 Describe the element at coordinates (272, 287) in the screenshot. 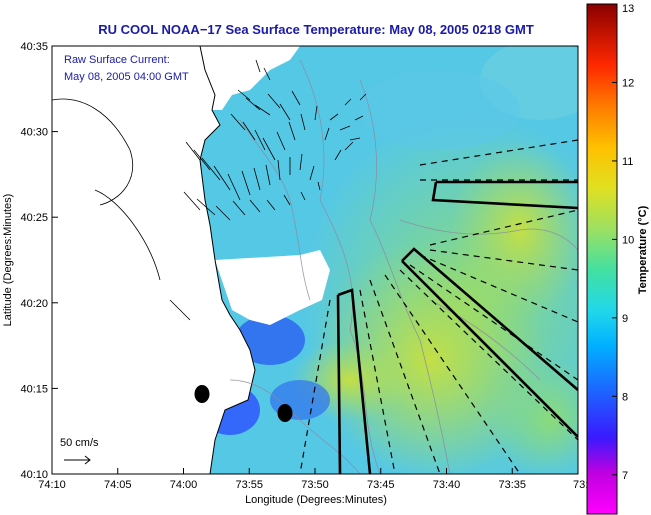

I see `land-mask-central` at that location.